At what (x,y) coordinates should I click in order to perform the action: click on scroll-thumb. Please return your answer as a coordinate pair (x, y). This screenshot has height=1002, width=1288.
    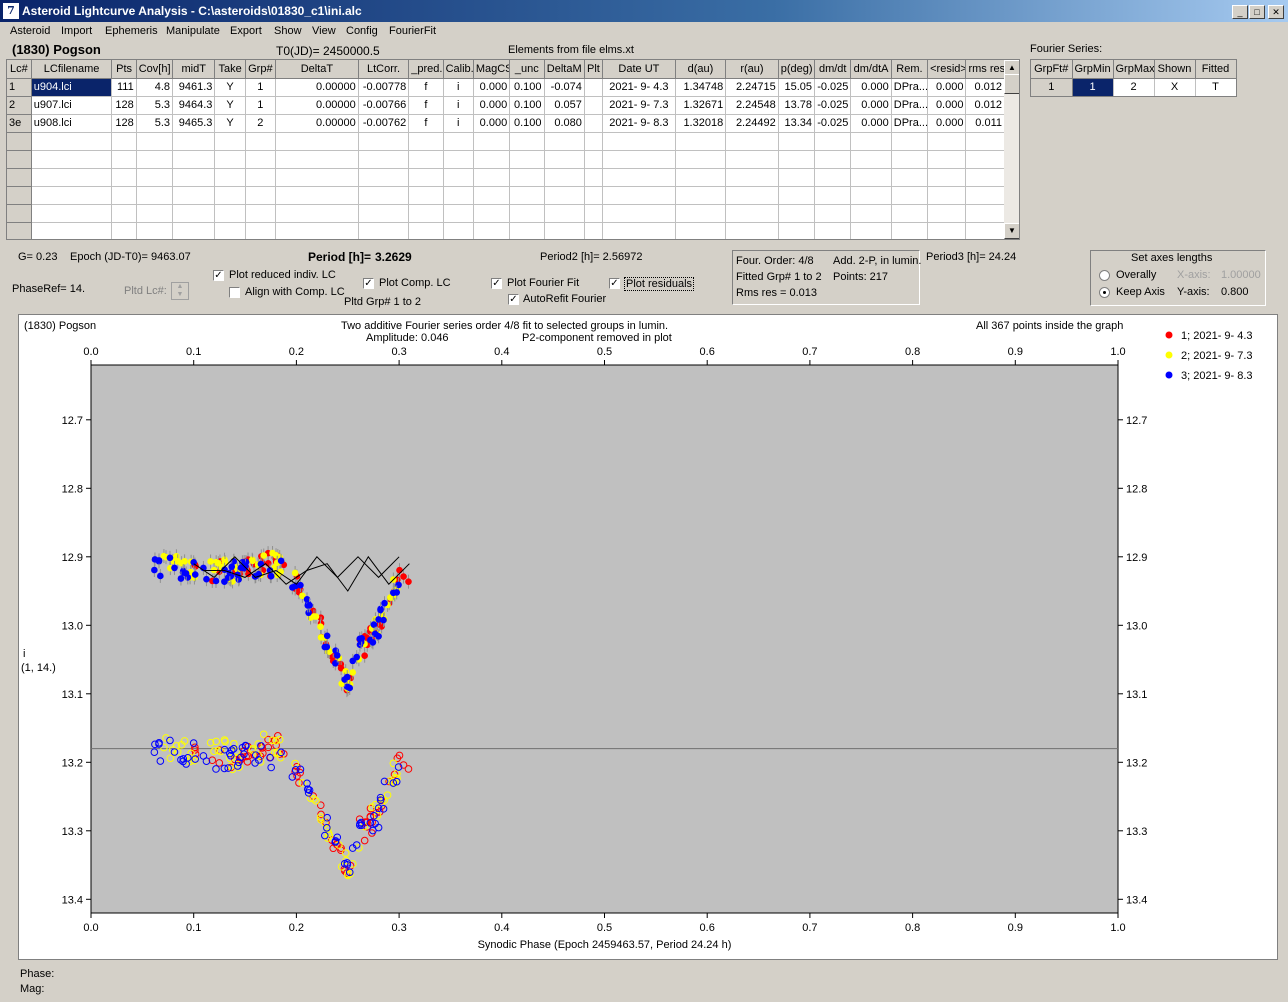
    Looking at the image, I should click on (1011, 84).